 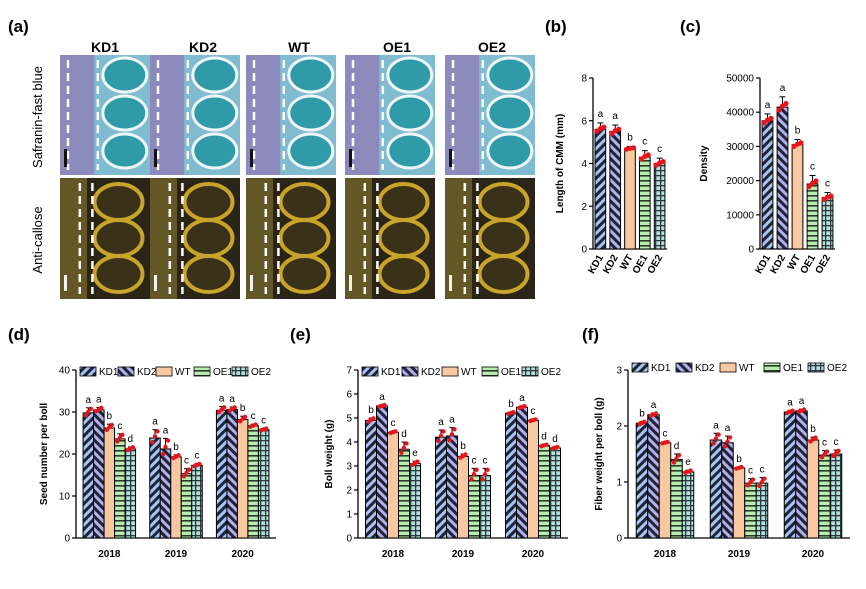 What do you see at coordinates (99, 474) in the screenshot?
I see `bar-kd2-2018` at bounding box center [99, 474].